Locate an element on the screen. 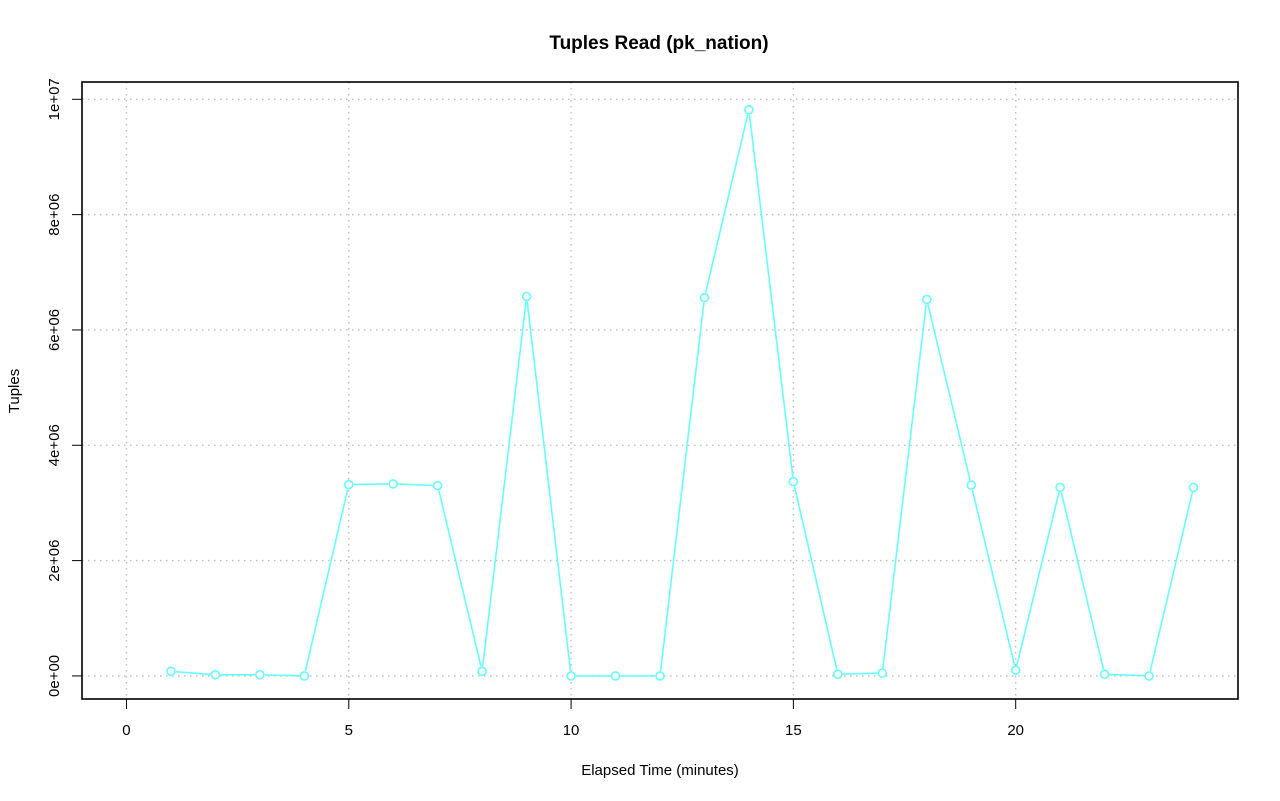 The height and width of the screenshot is (801, 1280). y-axis: 0e+00 2e+06 4e+06 6e+06 8e+06 1e+07 is located at coordinates (64, 387).